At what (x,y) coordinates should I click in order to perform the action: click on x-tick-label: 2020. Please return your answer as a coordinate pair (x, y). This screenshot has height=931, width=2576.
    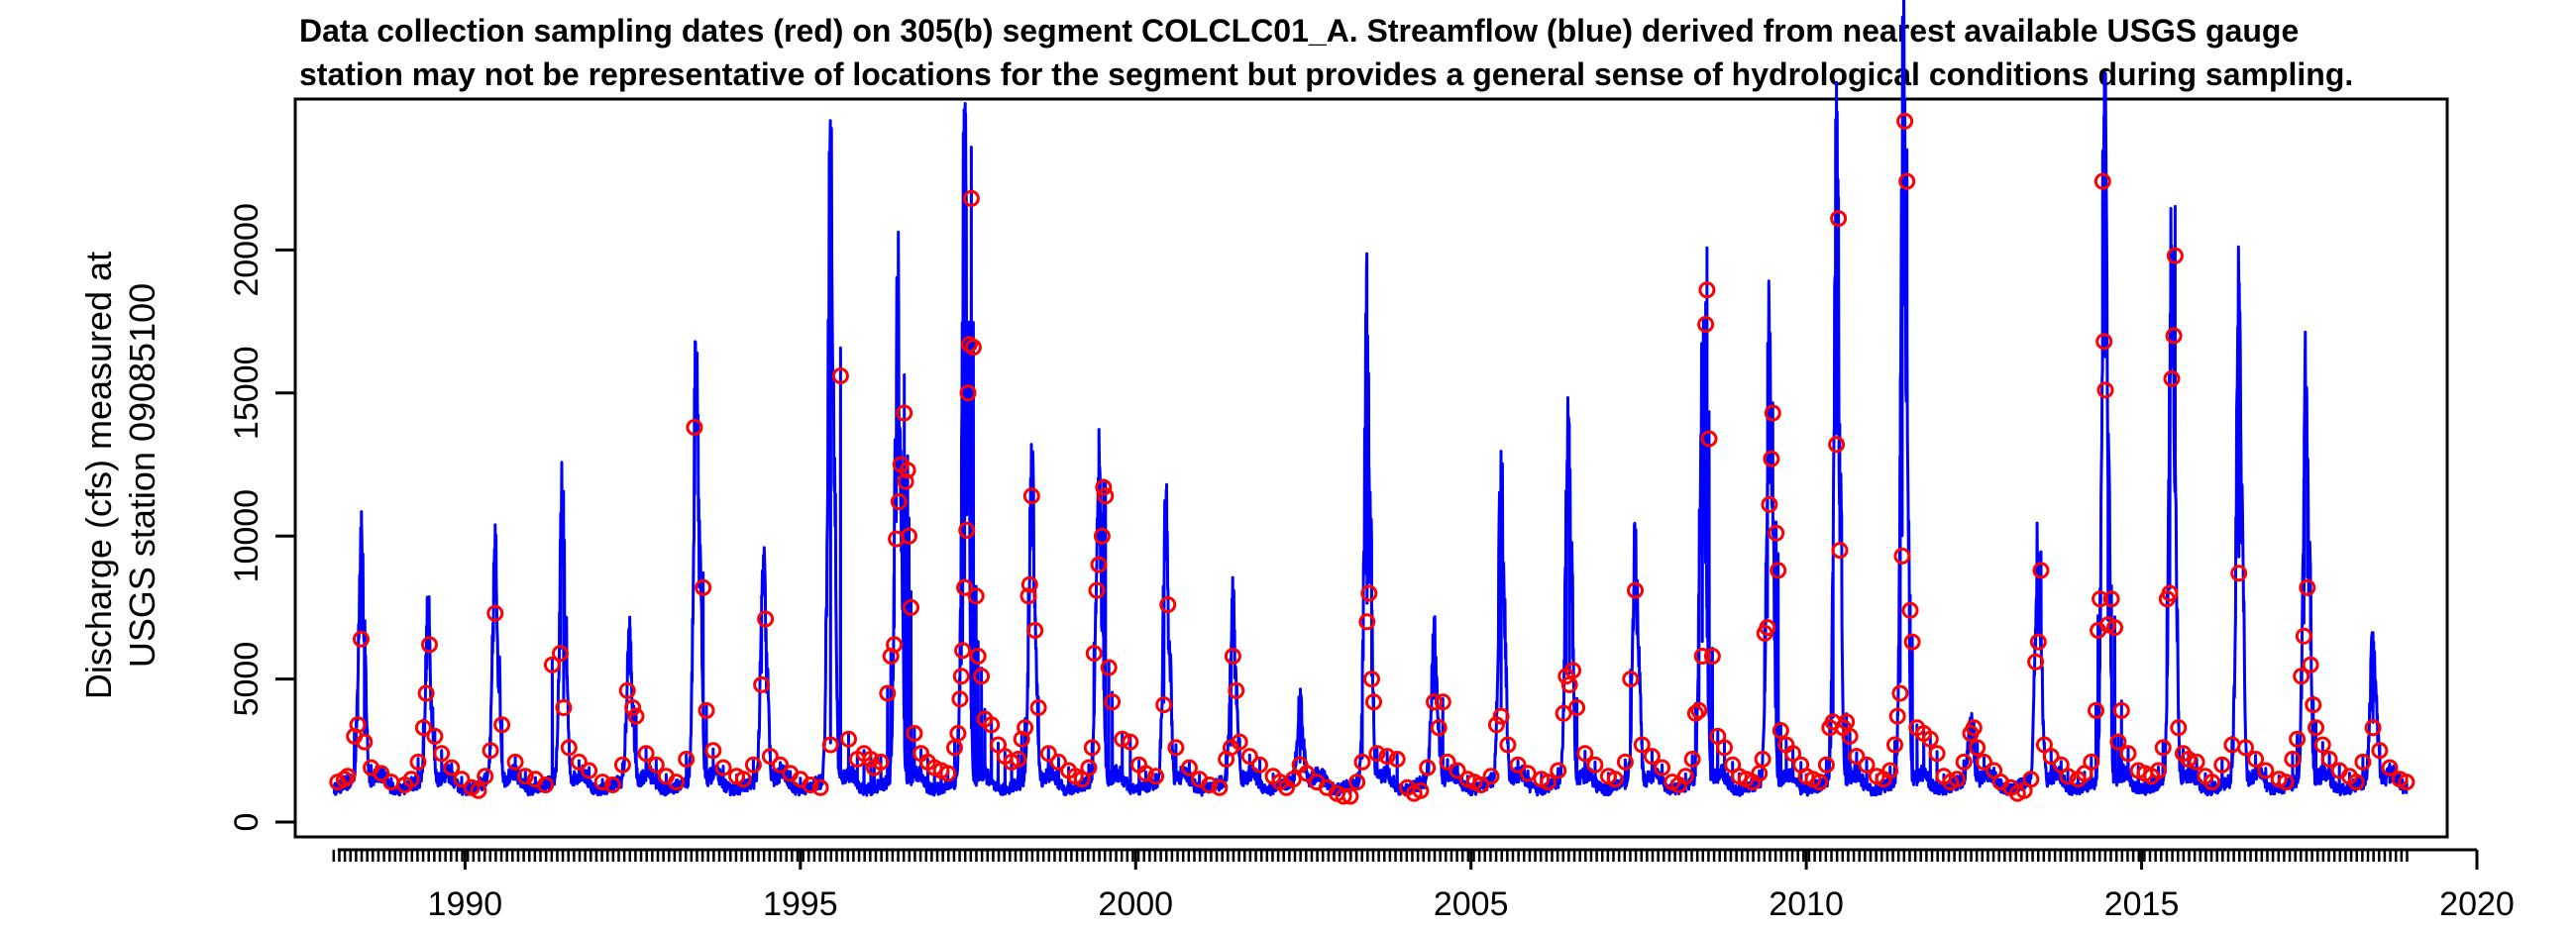
    Looking at the image, I should click on (2477, 904).